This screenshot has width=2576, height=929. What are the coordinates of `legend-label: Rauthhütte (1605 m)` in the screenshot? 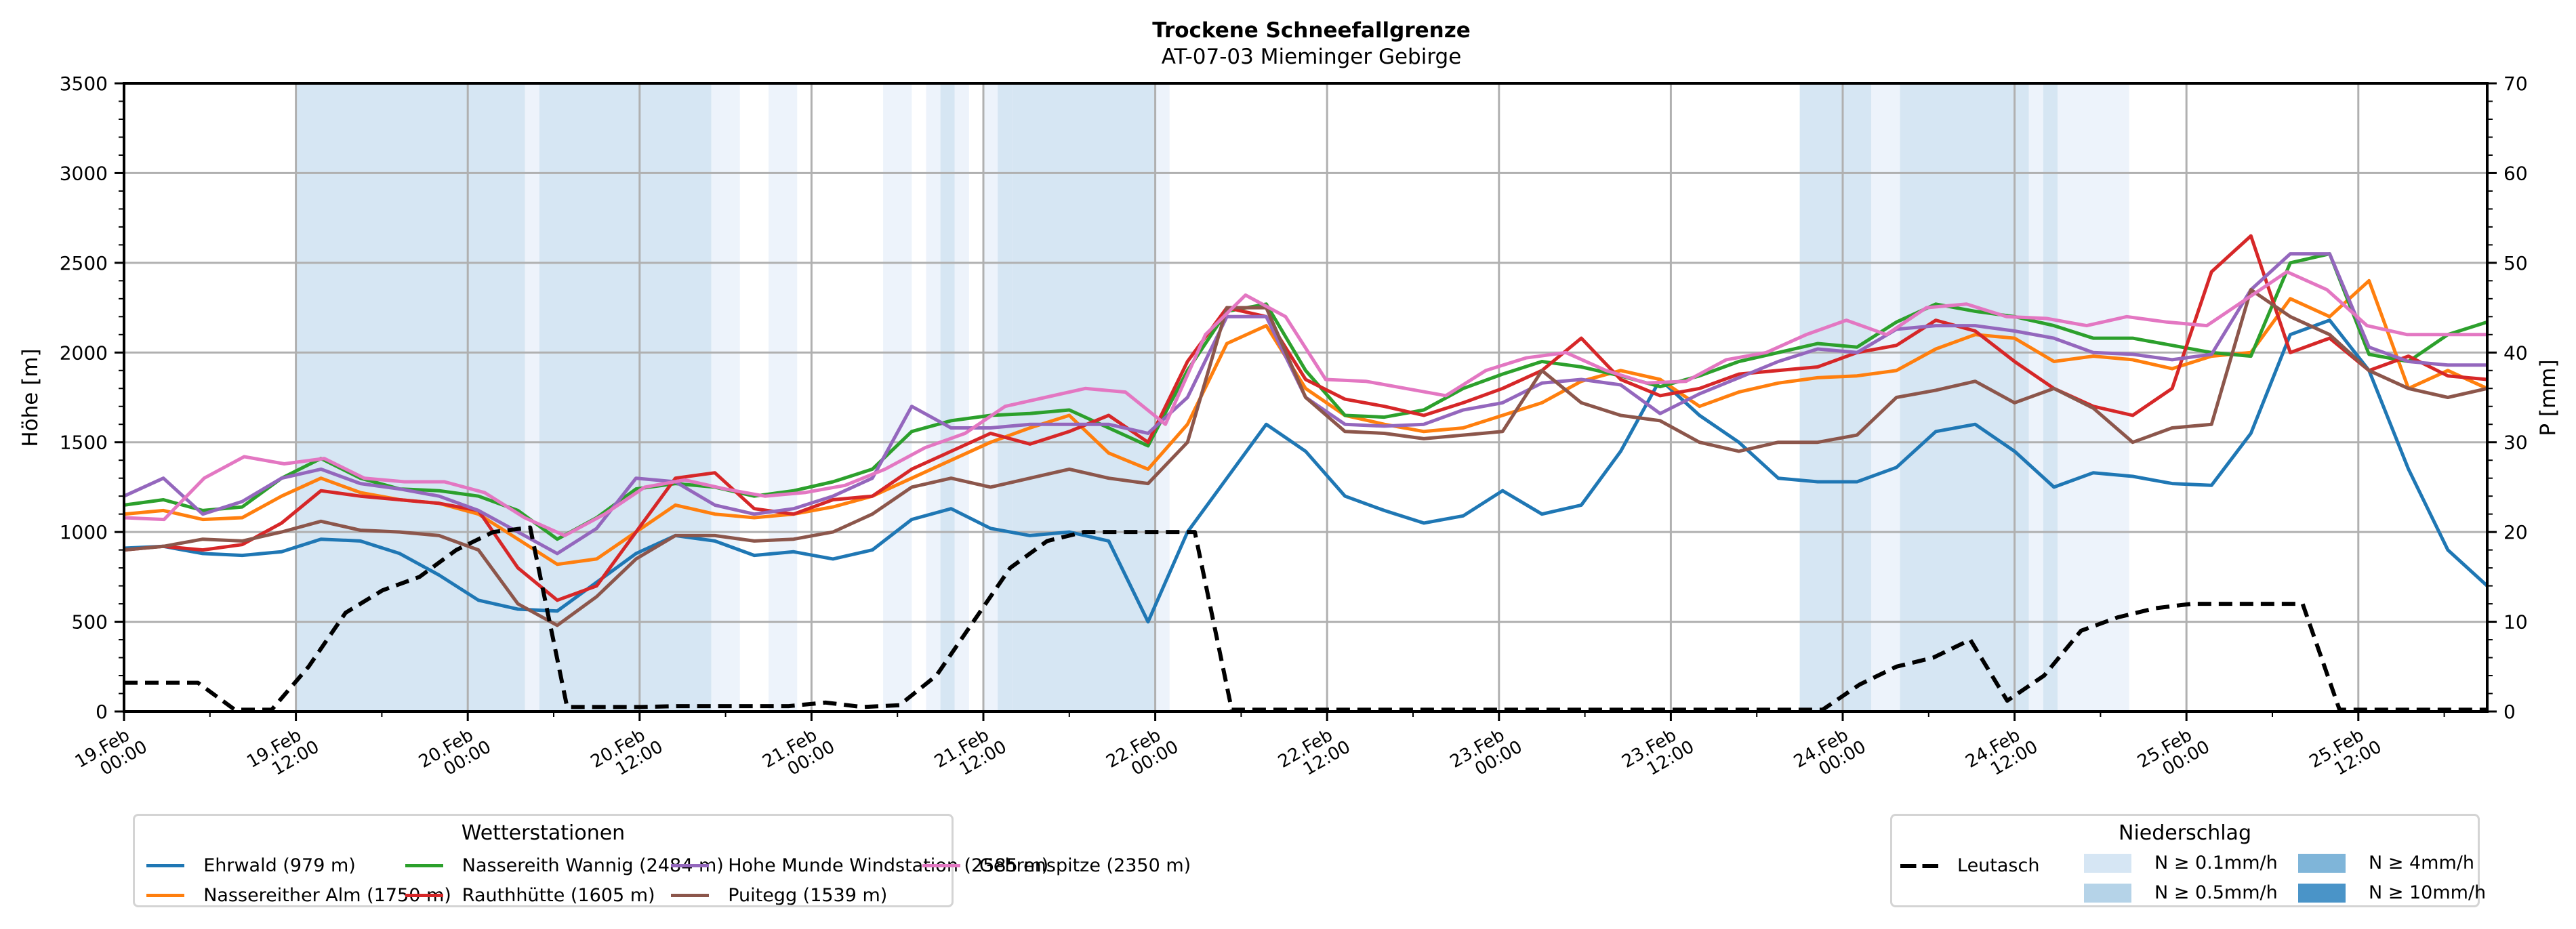 It's located at (559, 895).